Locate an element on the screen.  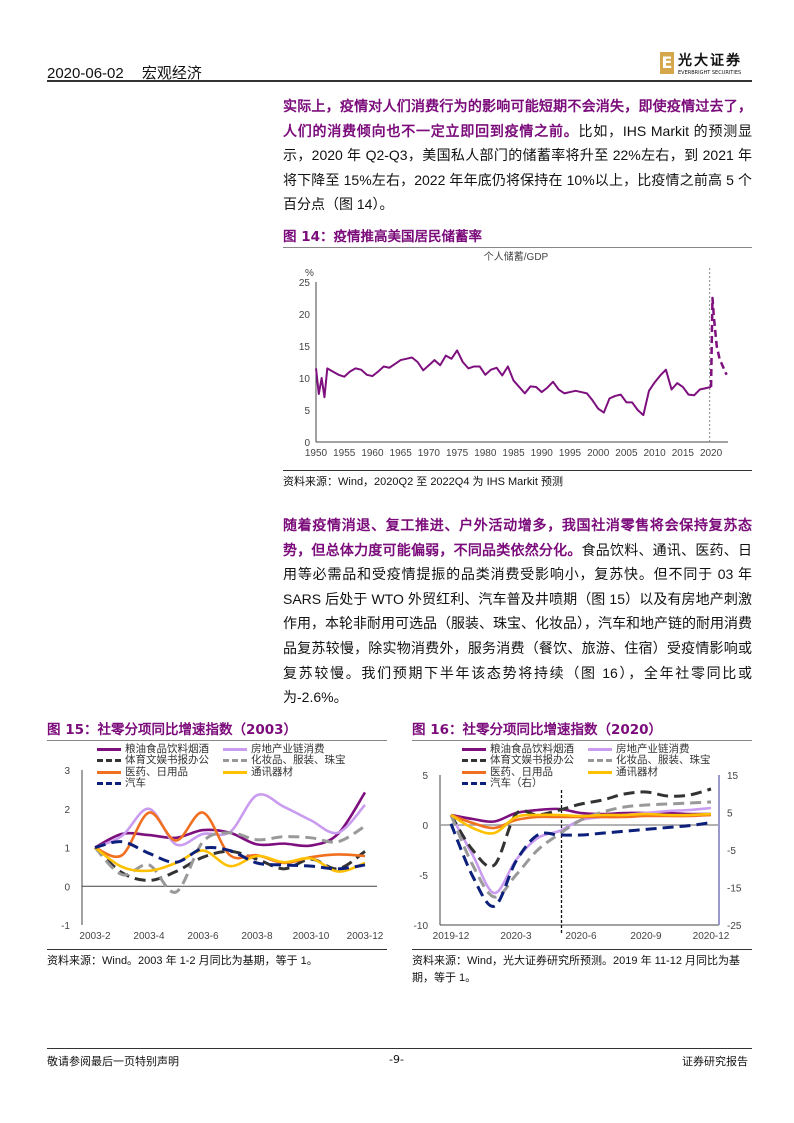
y-tick-label: 5 is located at coordinates (425, 776).